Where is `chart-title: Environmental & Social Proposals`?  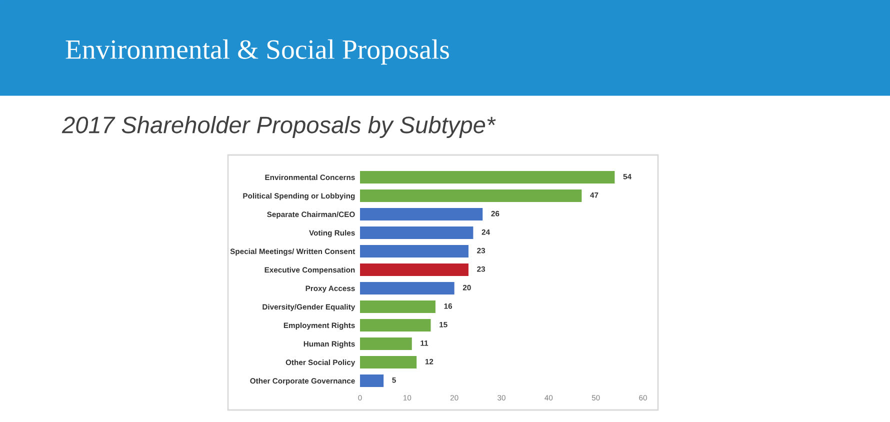 chart-title: Environmental & Social Proposals is located at coordinates (257, 52).